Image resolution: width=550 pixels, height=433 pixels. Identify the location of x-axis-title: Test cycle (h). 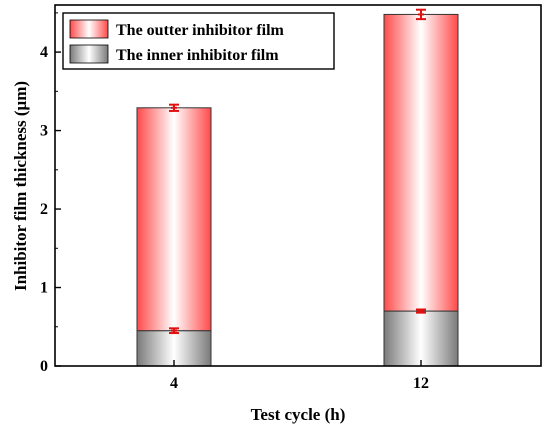
(298, 414).